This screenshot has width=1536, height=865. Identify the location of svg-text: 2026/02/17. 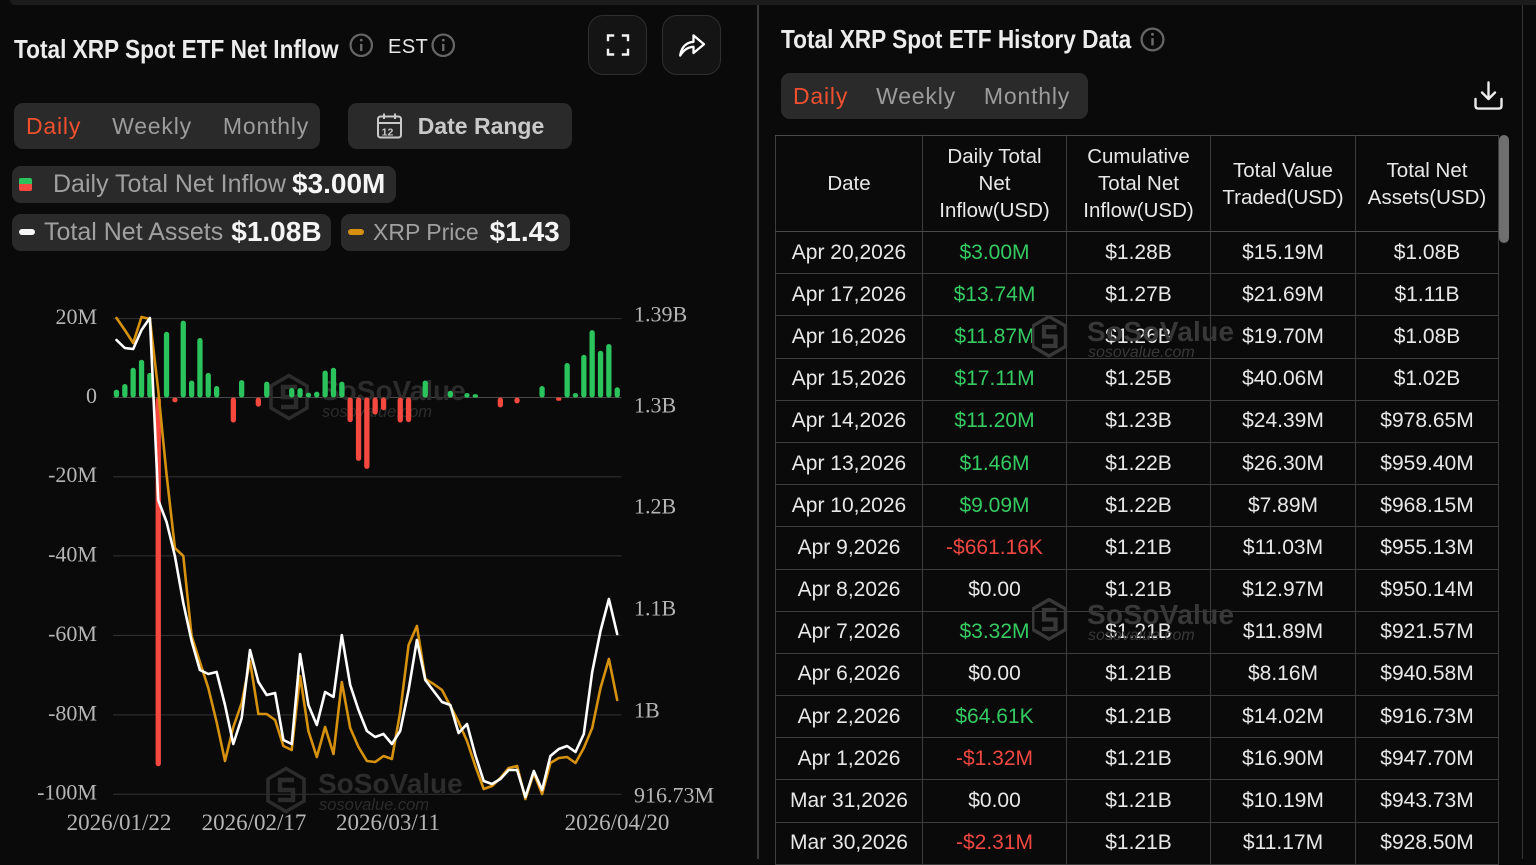
(254, 822).